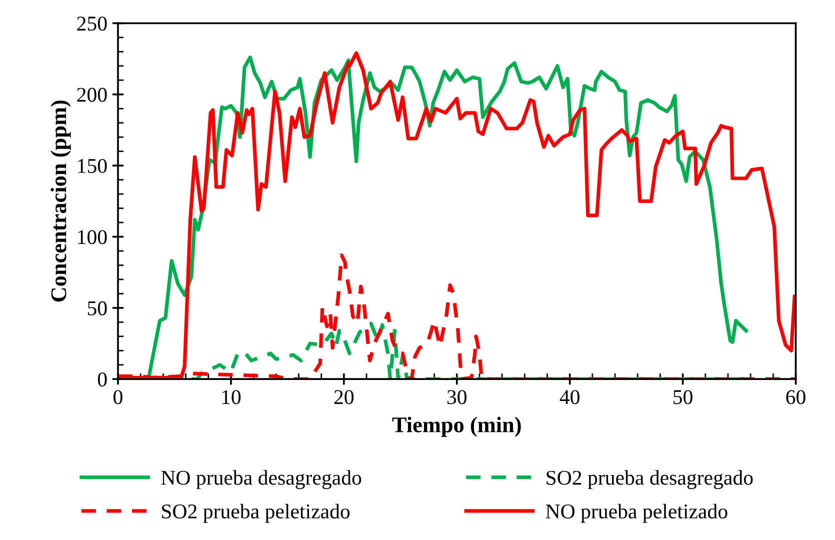  Describe the element at coordinates (92, 237) in the screenshot. I see `y-tick-label: 100` at that location.